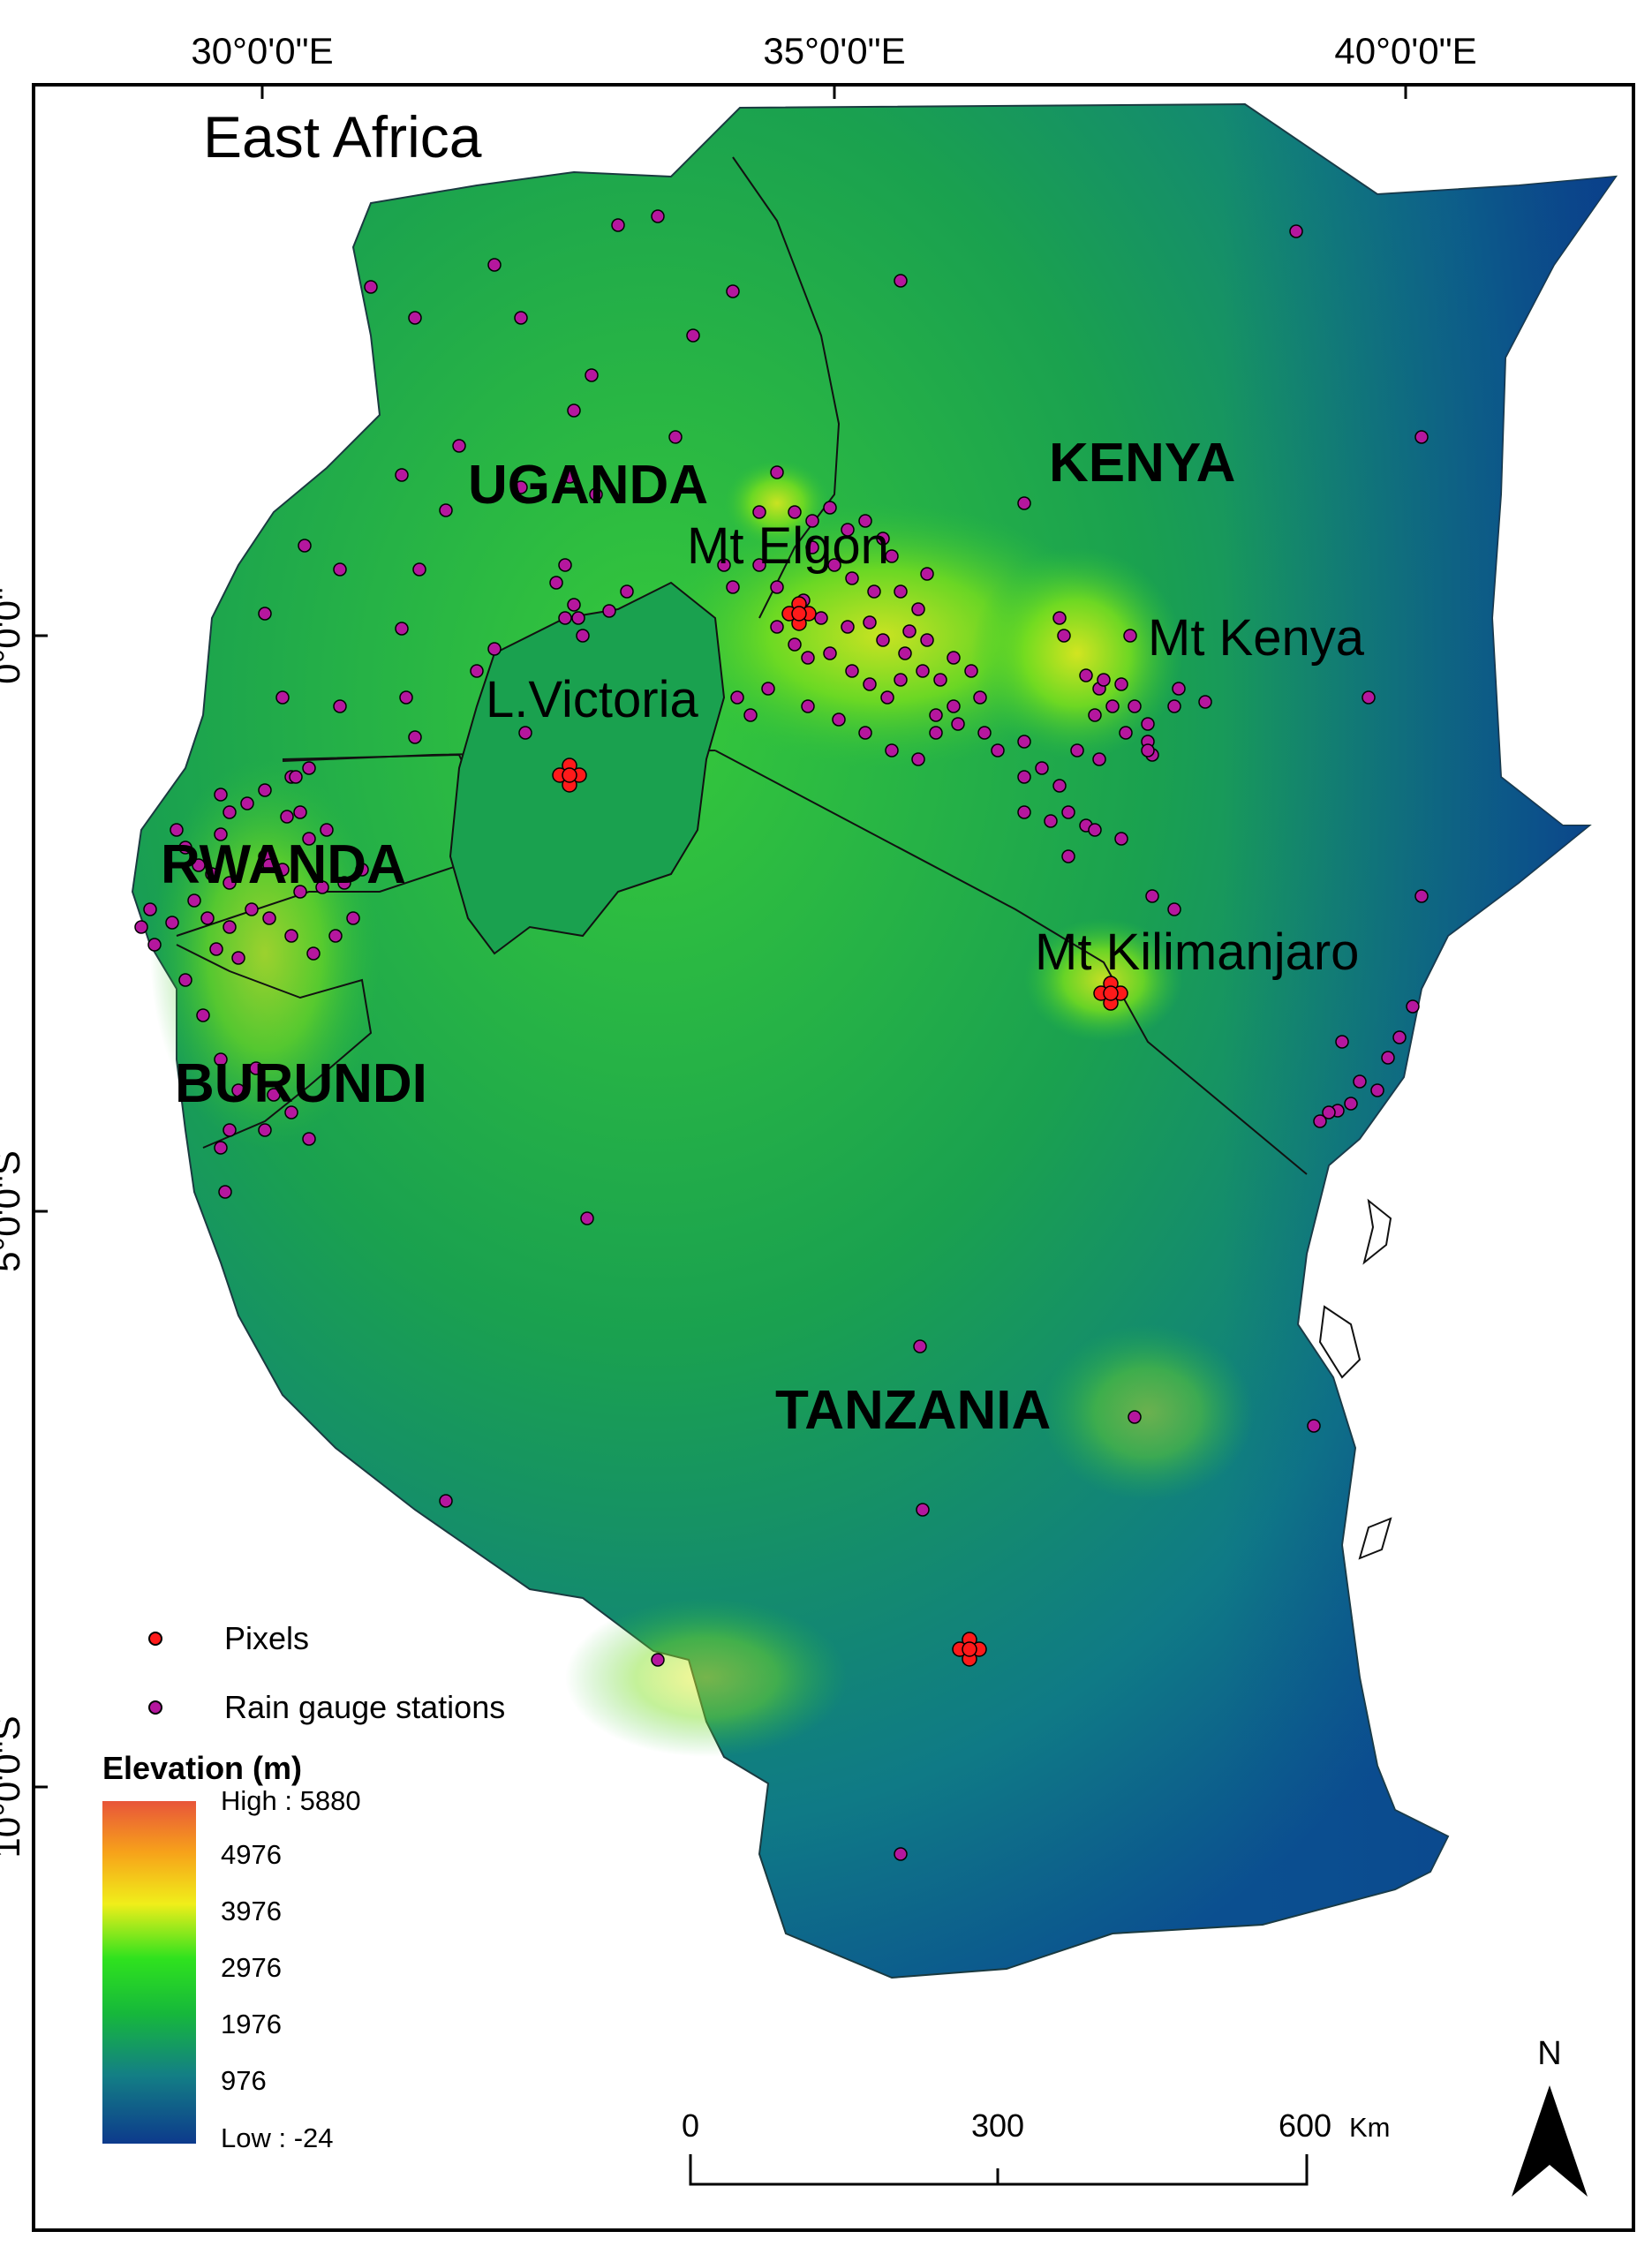 The width and height of the screenshot is (1652, 2254). Describe the element at coordinates (1305, 2125) in the screenshot. I see `scale-label: 600` at that location.